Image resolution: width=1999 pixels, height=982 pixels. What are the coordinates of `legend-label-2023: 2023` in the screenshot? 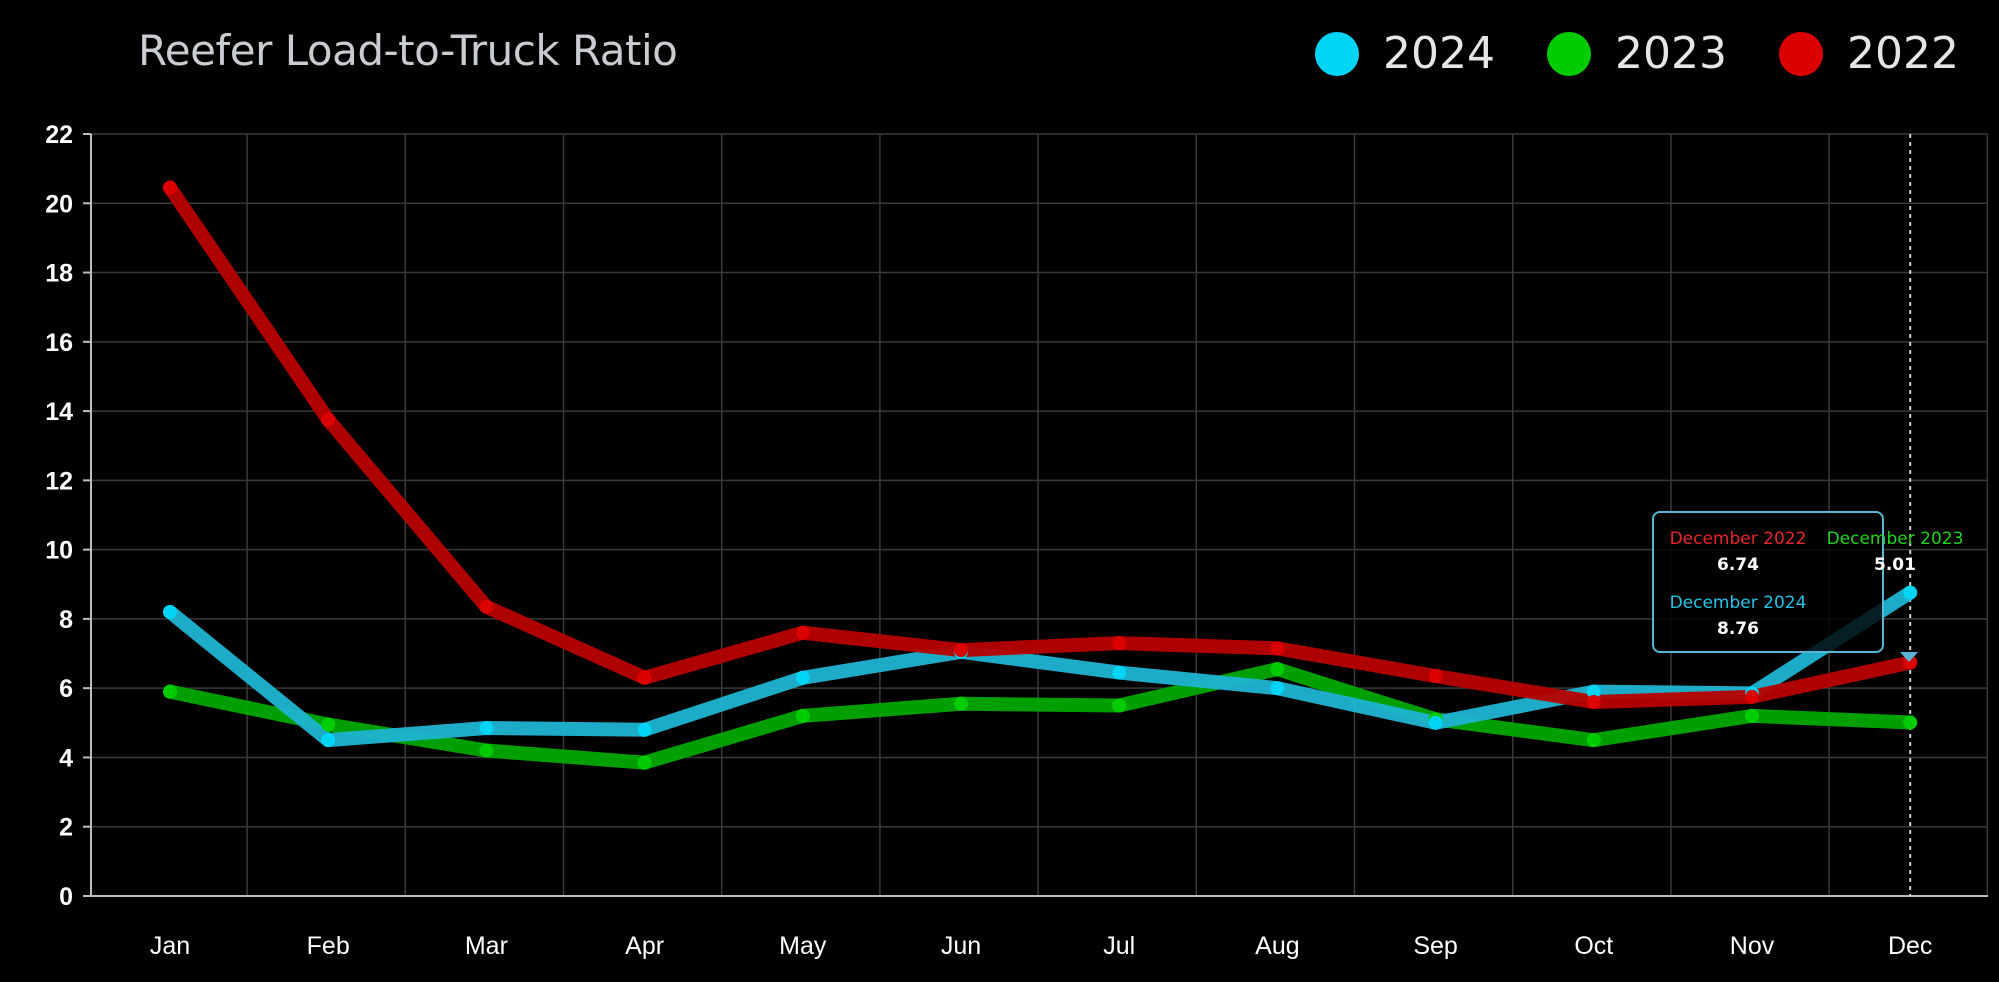 It's located at (1671, 53).